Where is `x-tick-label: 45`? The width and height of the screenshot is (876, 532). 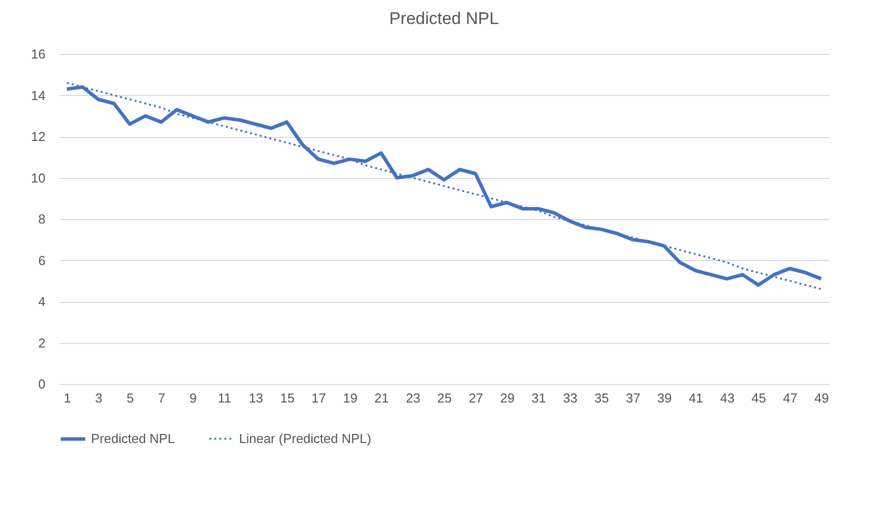 x-tick-label: 45 is located at coordinates (759, 398).